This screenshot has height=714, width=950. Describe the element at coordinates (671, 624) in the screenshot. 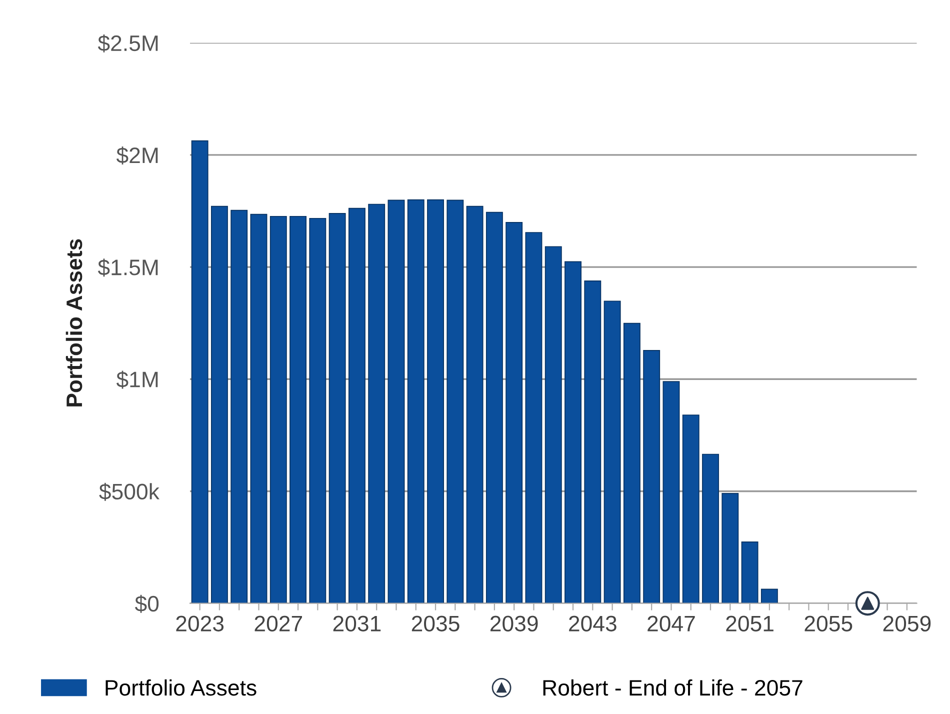

I see `x-tick-label: 2047` at that location.